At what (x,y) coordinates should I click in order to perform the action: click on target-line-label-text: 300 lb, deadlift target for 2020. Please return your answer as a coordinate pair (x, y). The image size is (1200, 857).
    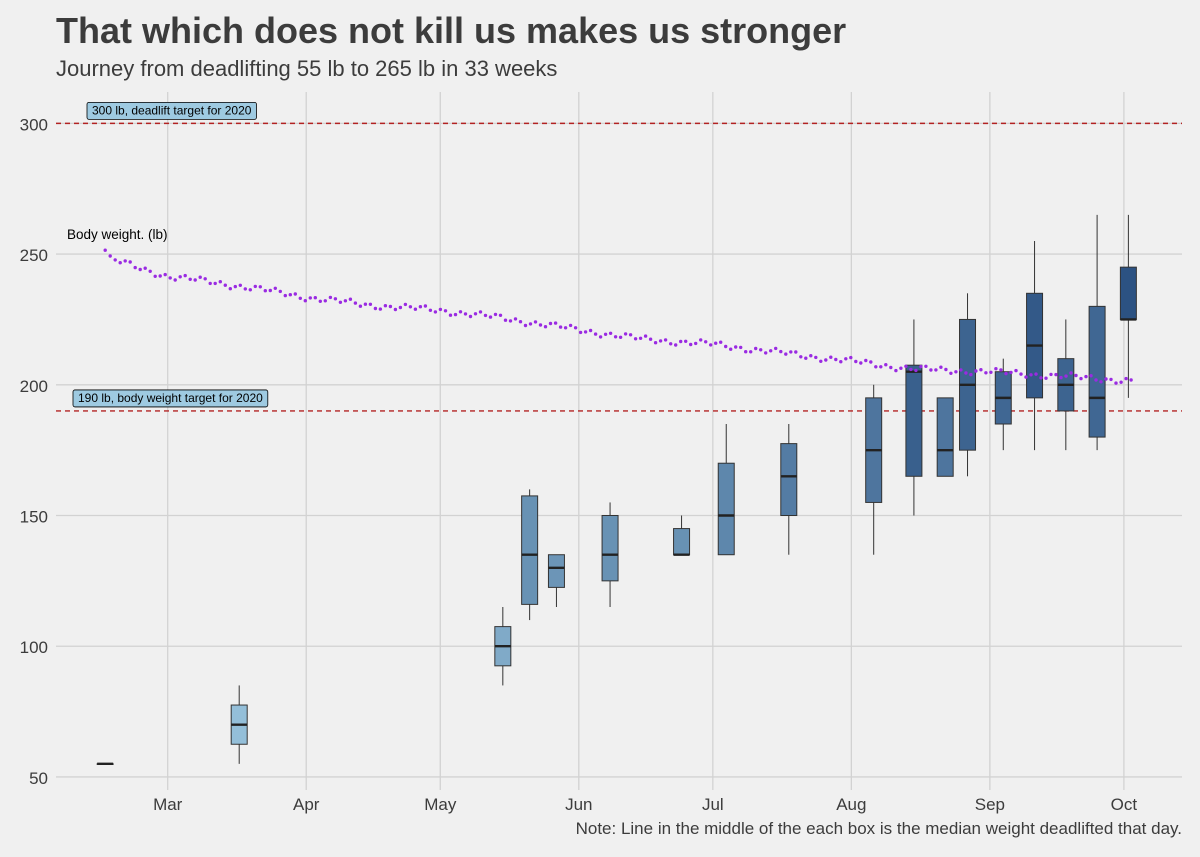
    Looking at the image, I should click on (172, 110).